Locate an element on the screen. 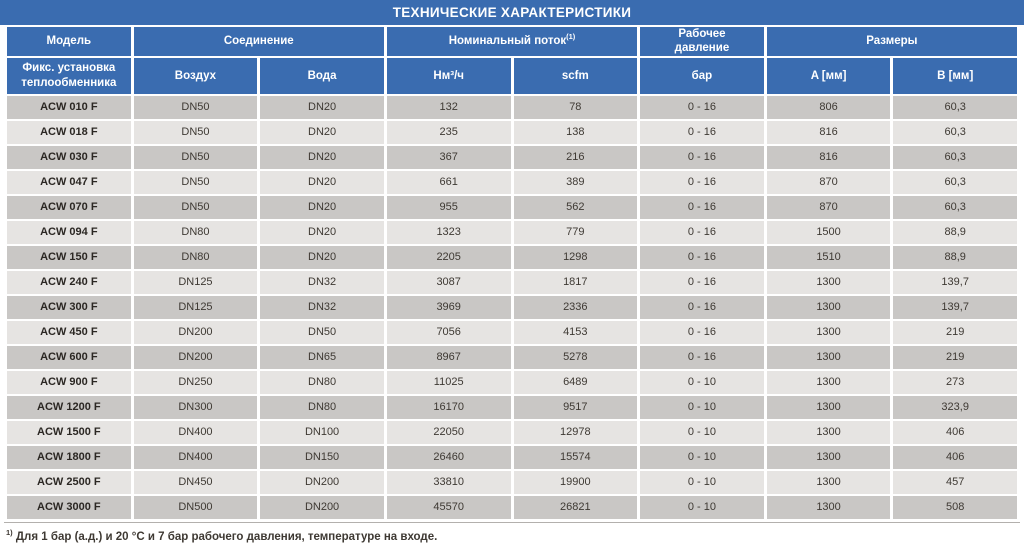 Image resolution: width=1024 pixels, height=546 pixels. cell-nm3h: 11025 is located at coordinates (448, 382).